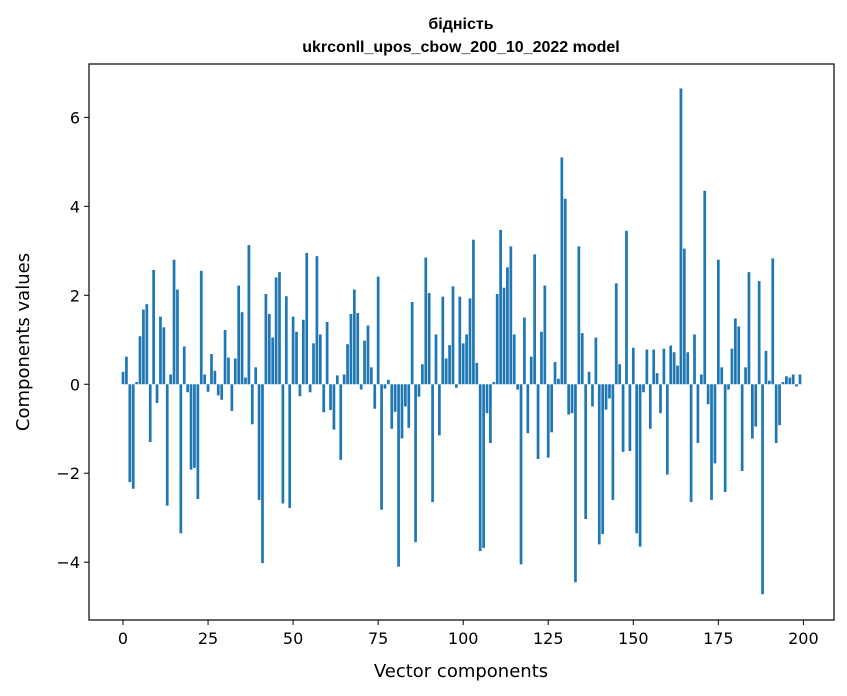 The height and width of the screenshot is (696, 847). I want to click on y-tick-label: 0, so click(75, 384).